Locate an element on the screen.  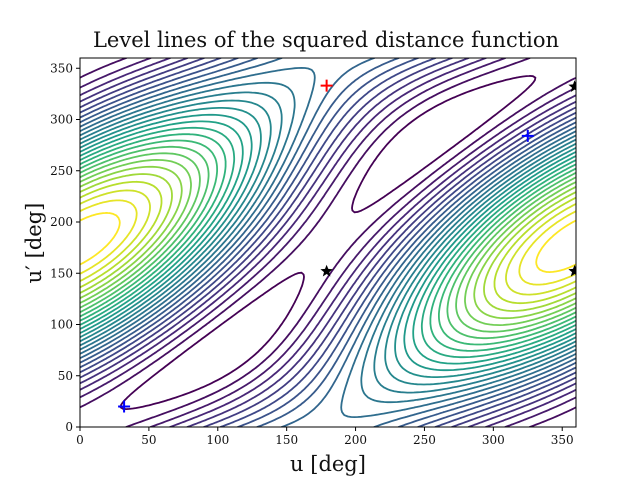
x-tick-label-2: 100 is located at coordinates (217, 440).